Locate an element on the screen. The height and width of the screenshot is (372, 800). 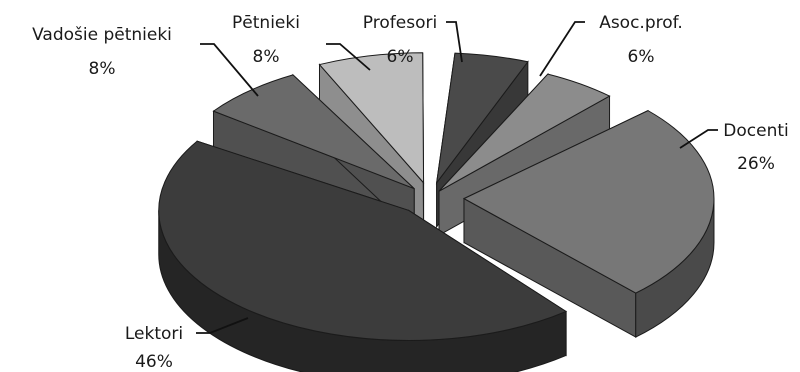
leader-line-profesori is located at coordinates (454, 42).